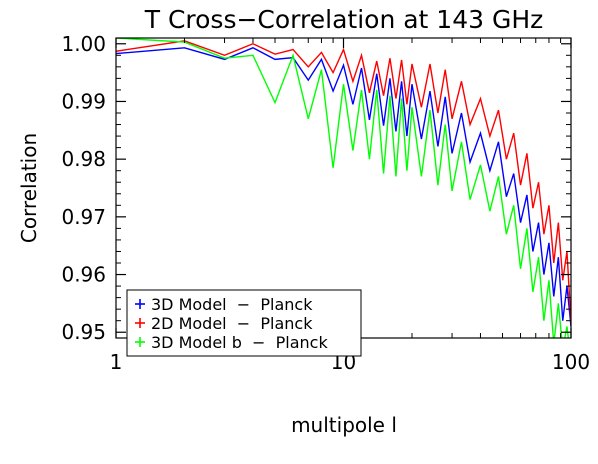  Describe the element at coordinates (571, 362) in the screenshot. I see `x-tick-label: 100` at that location.